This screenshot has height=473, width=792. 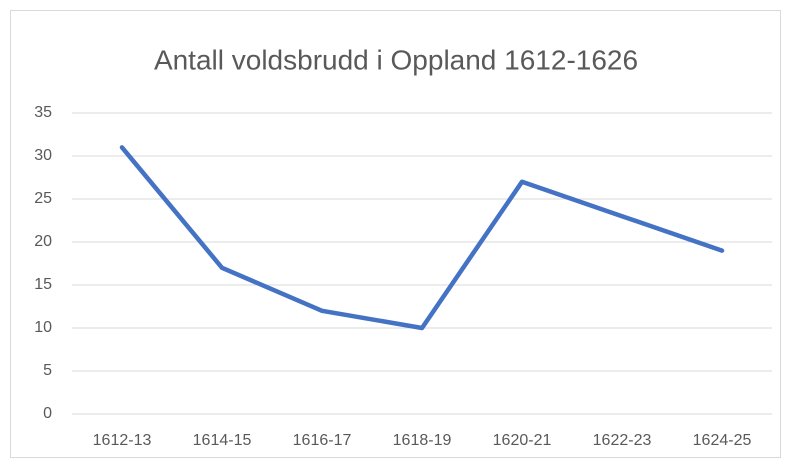 What do you see at coordinates (322, 440) in the screenshot?
I see `x-tick-label: 1616-17` at bounding box center [322, 440].